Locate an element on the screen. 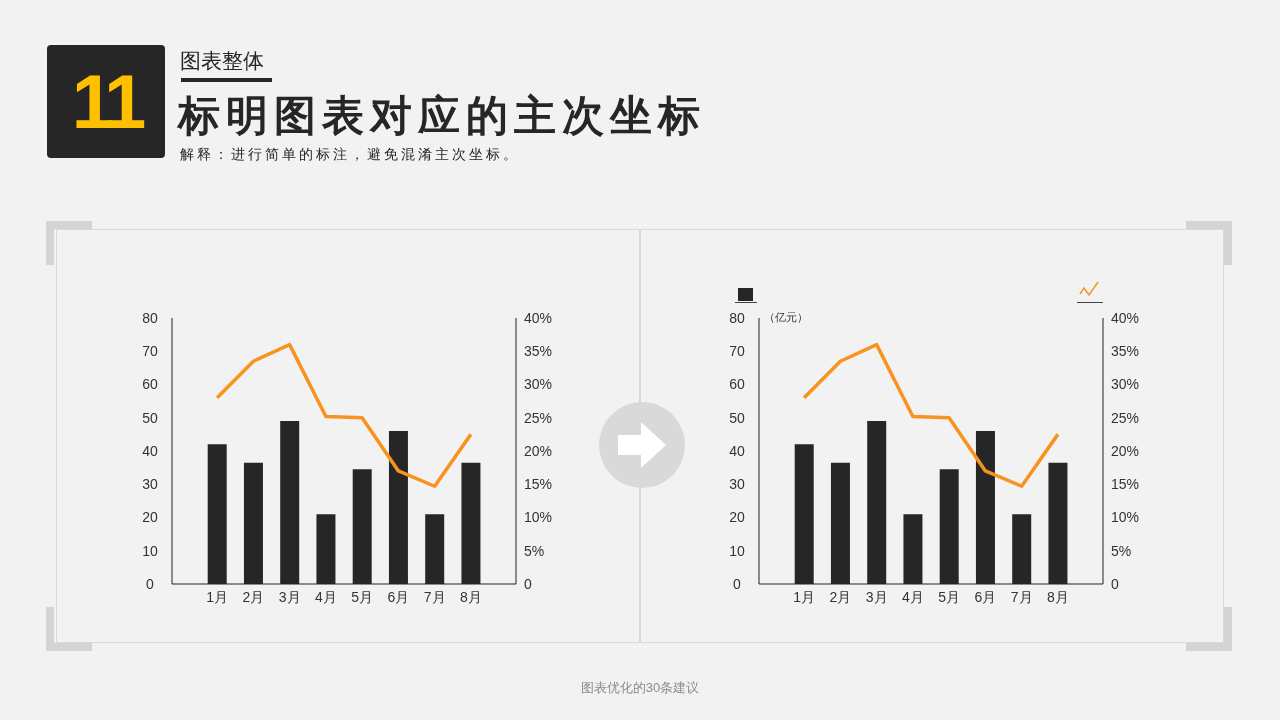  text: 图表整体 is located at coordinates (222, 61).